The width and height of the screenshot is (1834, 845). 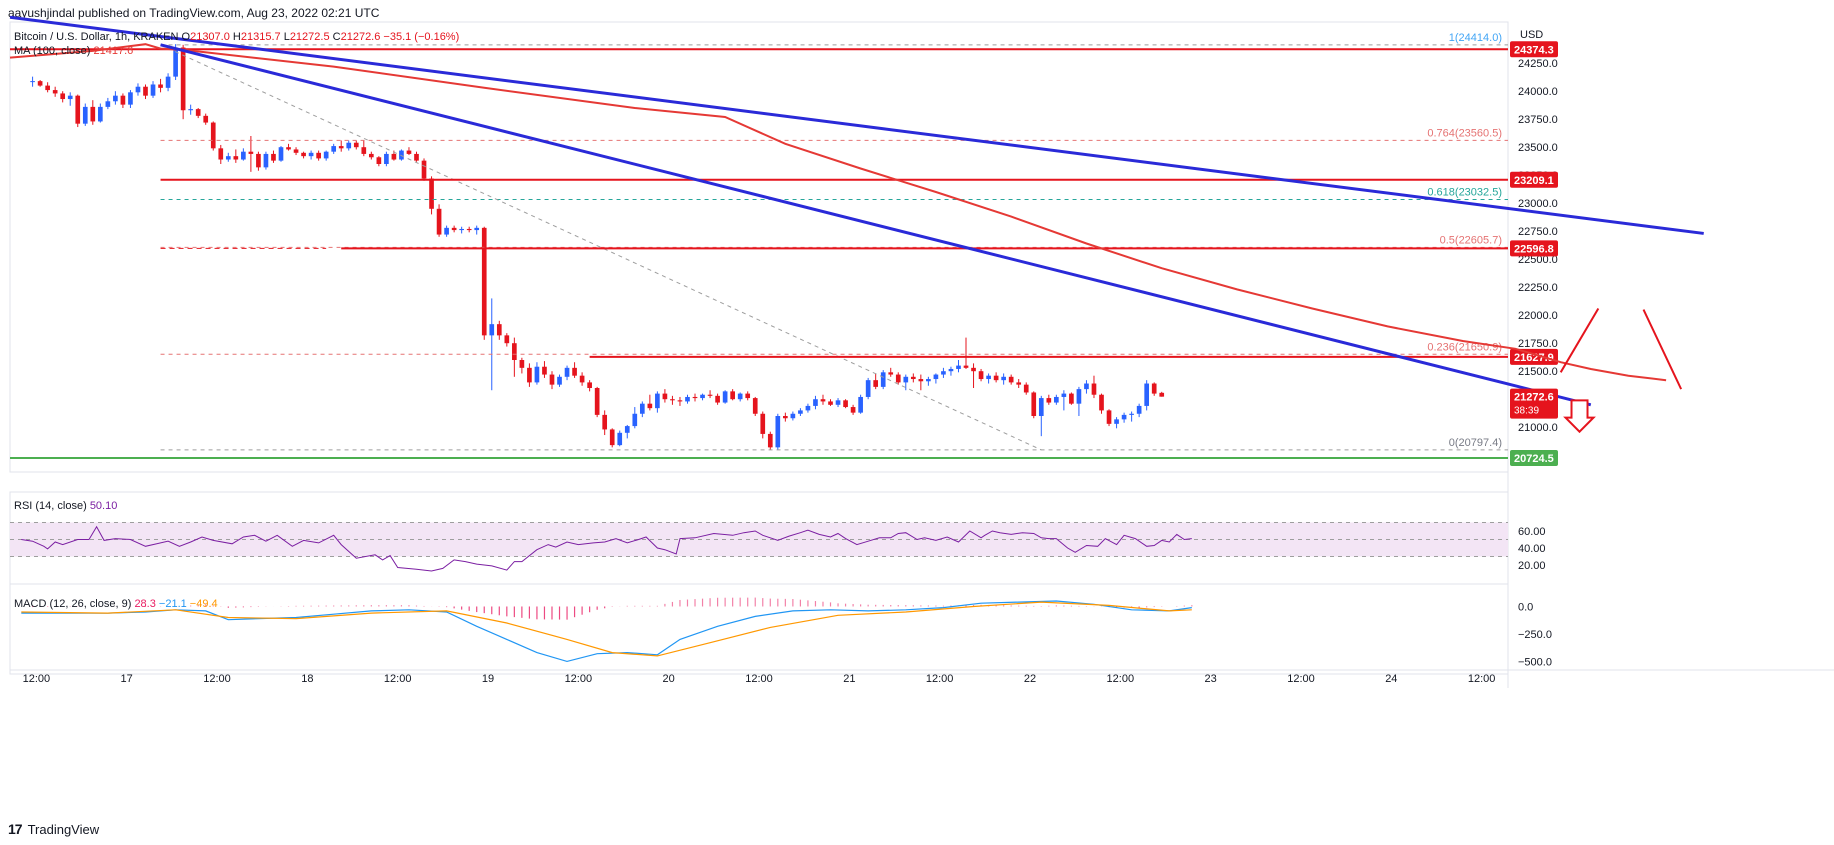 I want to click on projection-down-line, so click(x=1662, y=349).